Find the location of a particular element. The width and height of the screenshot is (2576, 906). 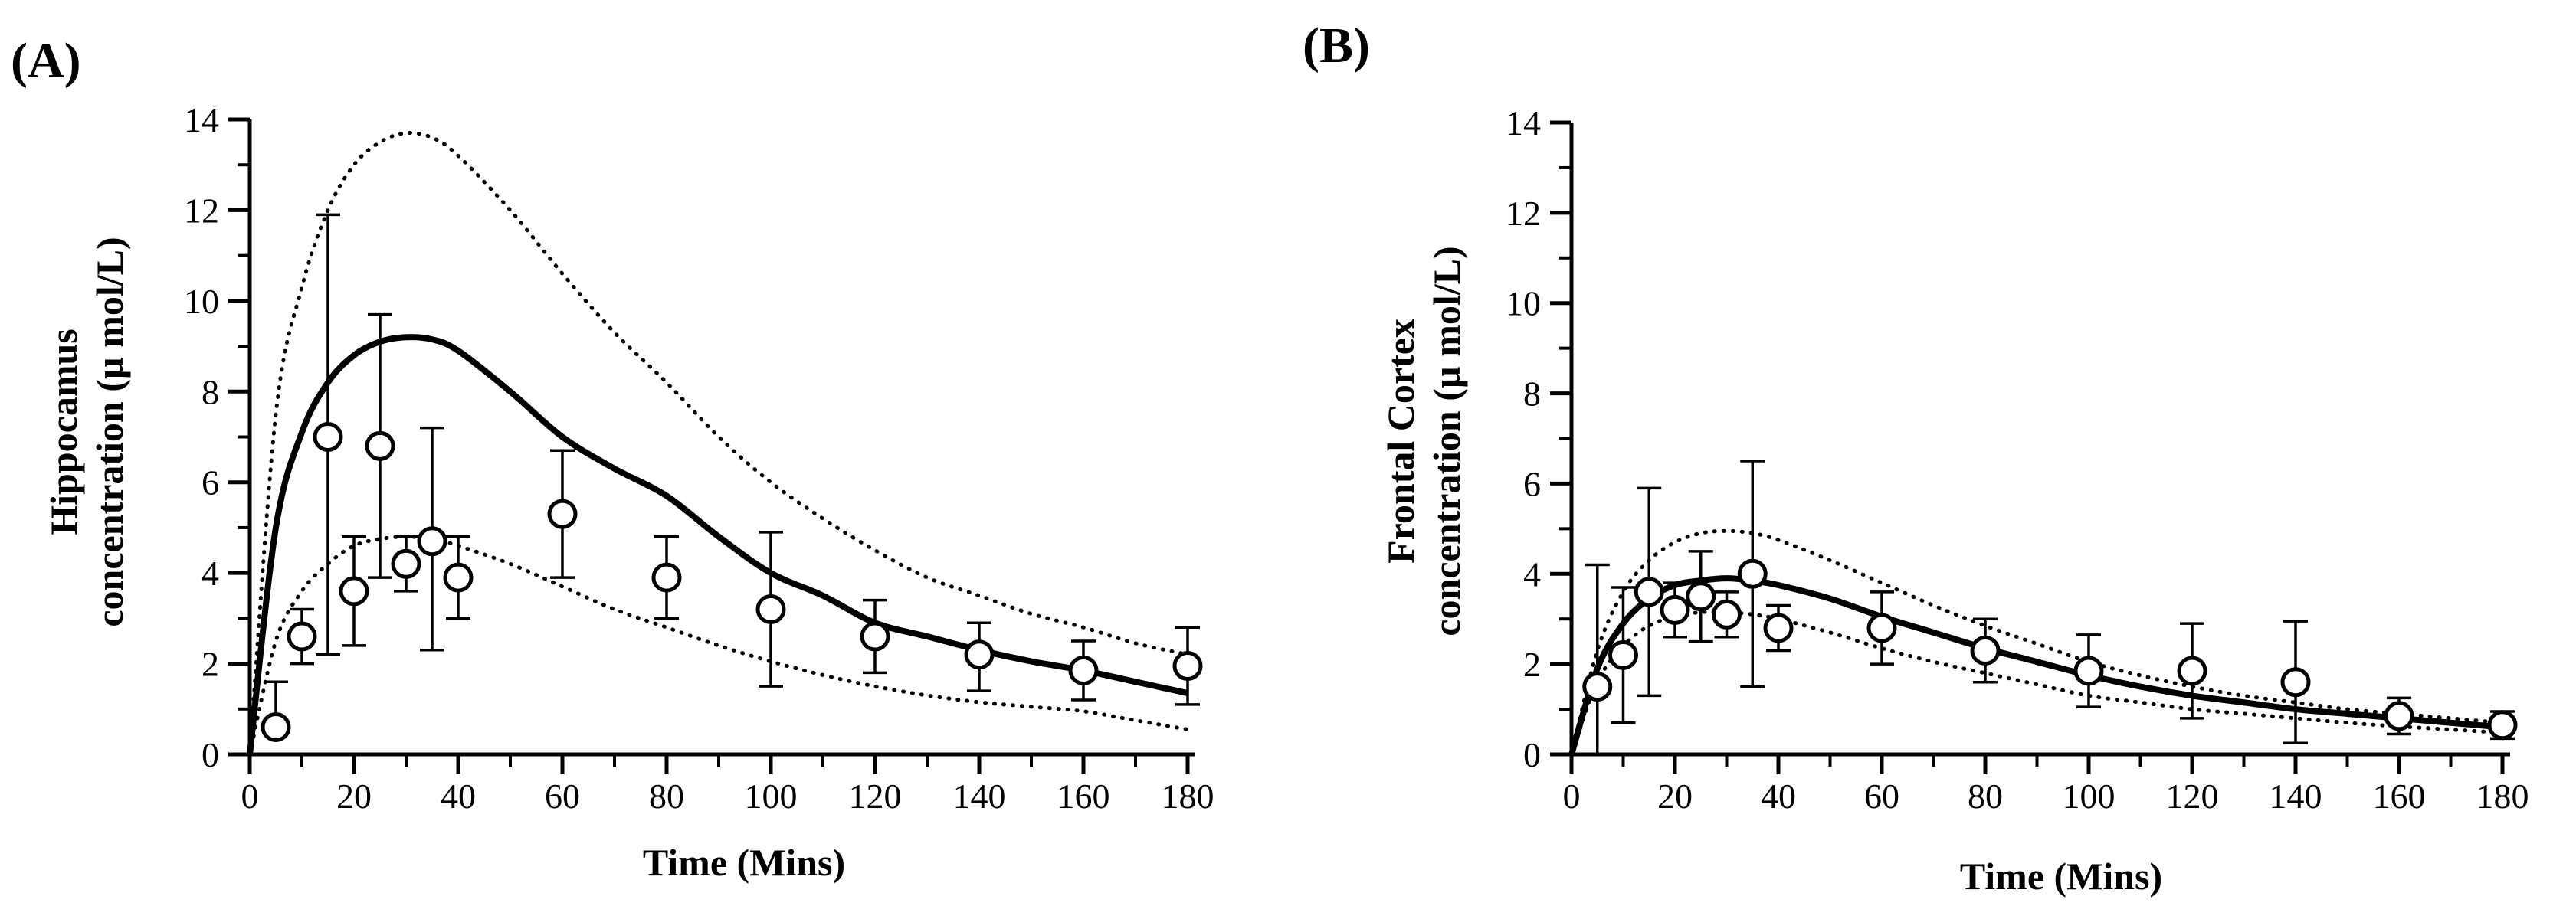

x-axis-title-b: Time (Mins) is located at coordinates (2061, 876).